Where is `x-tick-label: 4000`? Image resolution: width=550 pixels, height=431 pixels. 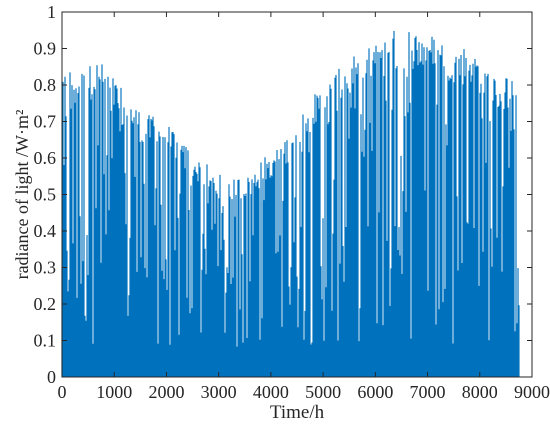 x-tick-label: 4000 is located at coordinates (271, 392).